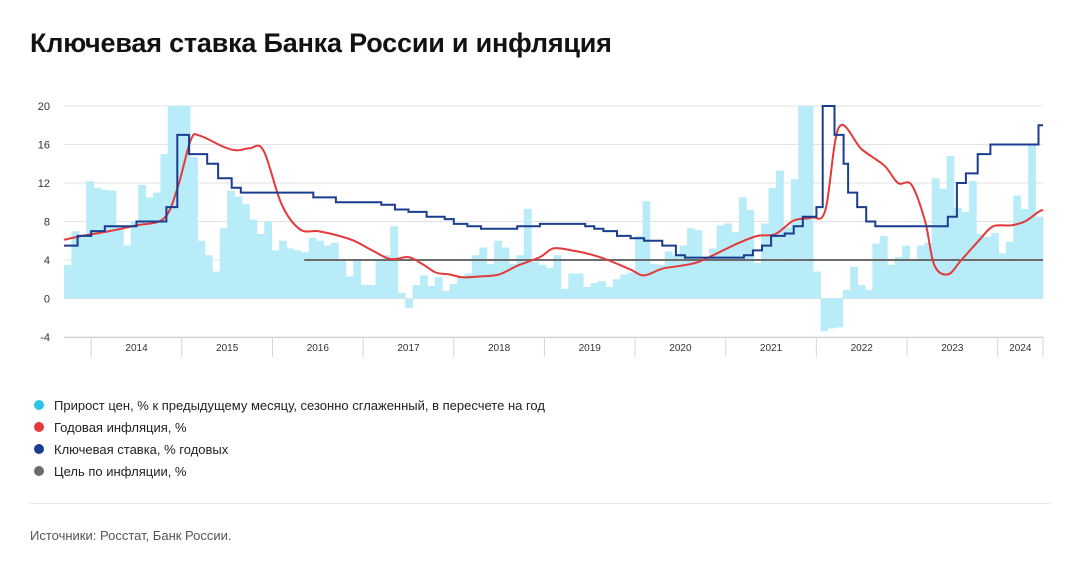 The width and height of the screenshot is (1080, 567). I want to click on y-tick-label: 12, so click(44, 184).